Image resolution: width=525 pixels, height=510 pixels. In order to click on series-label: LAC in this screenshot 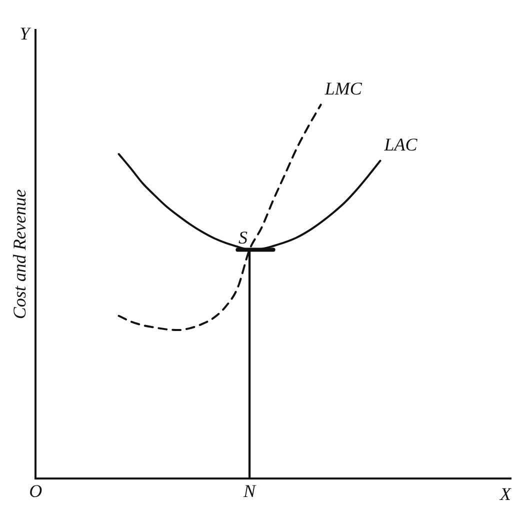, I will do `click(400, 144)`.